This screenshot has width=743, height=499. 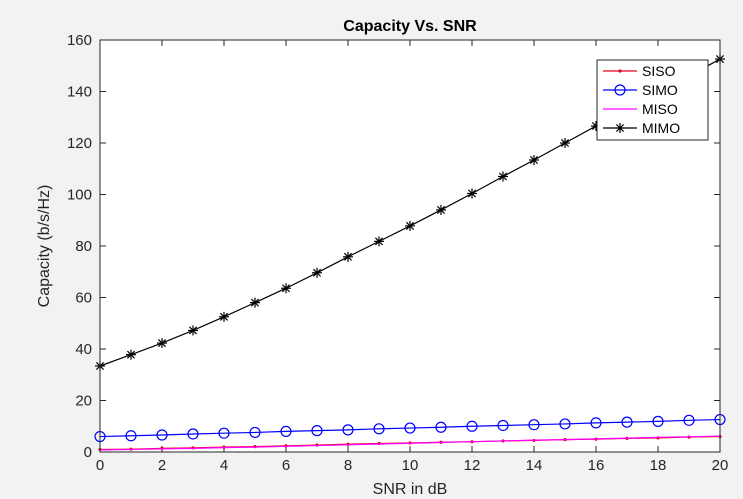 I want to click on x-tick-label: 6, so click(x=286, y=465).